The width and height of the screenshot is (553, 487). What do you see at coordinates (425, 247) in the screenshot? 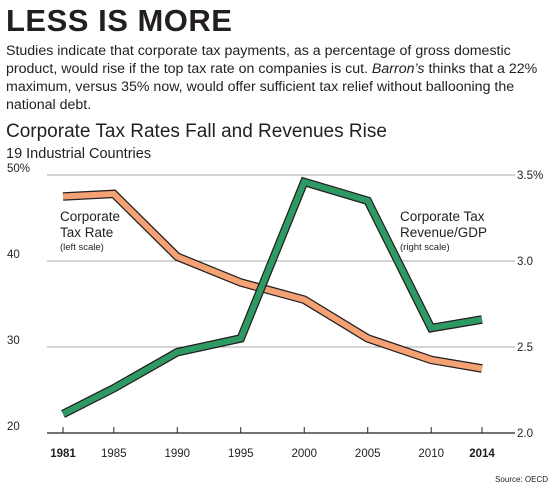
I see `revenue-label-note: (right scale)` at bounding box center [425, 247].